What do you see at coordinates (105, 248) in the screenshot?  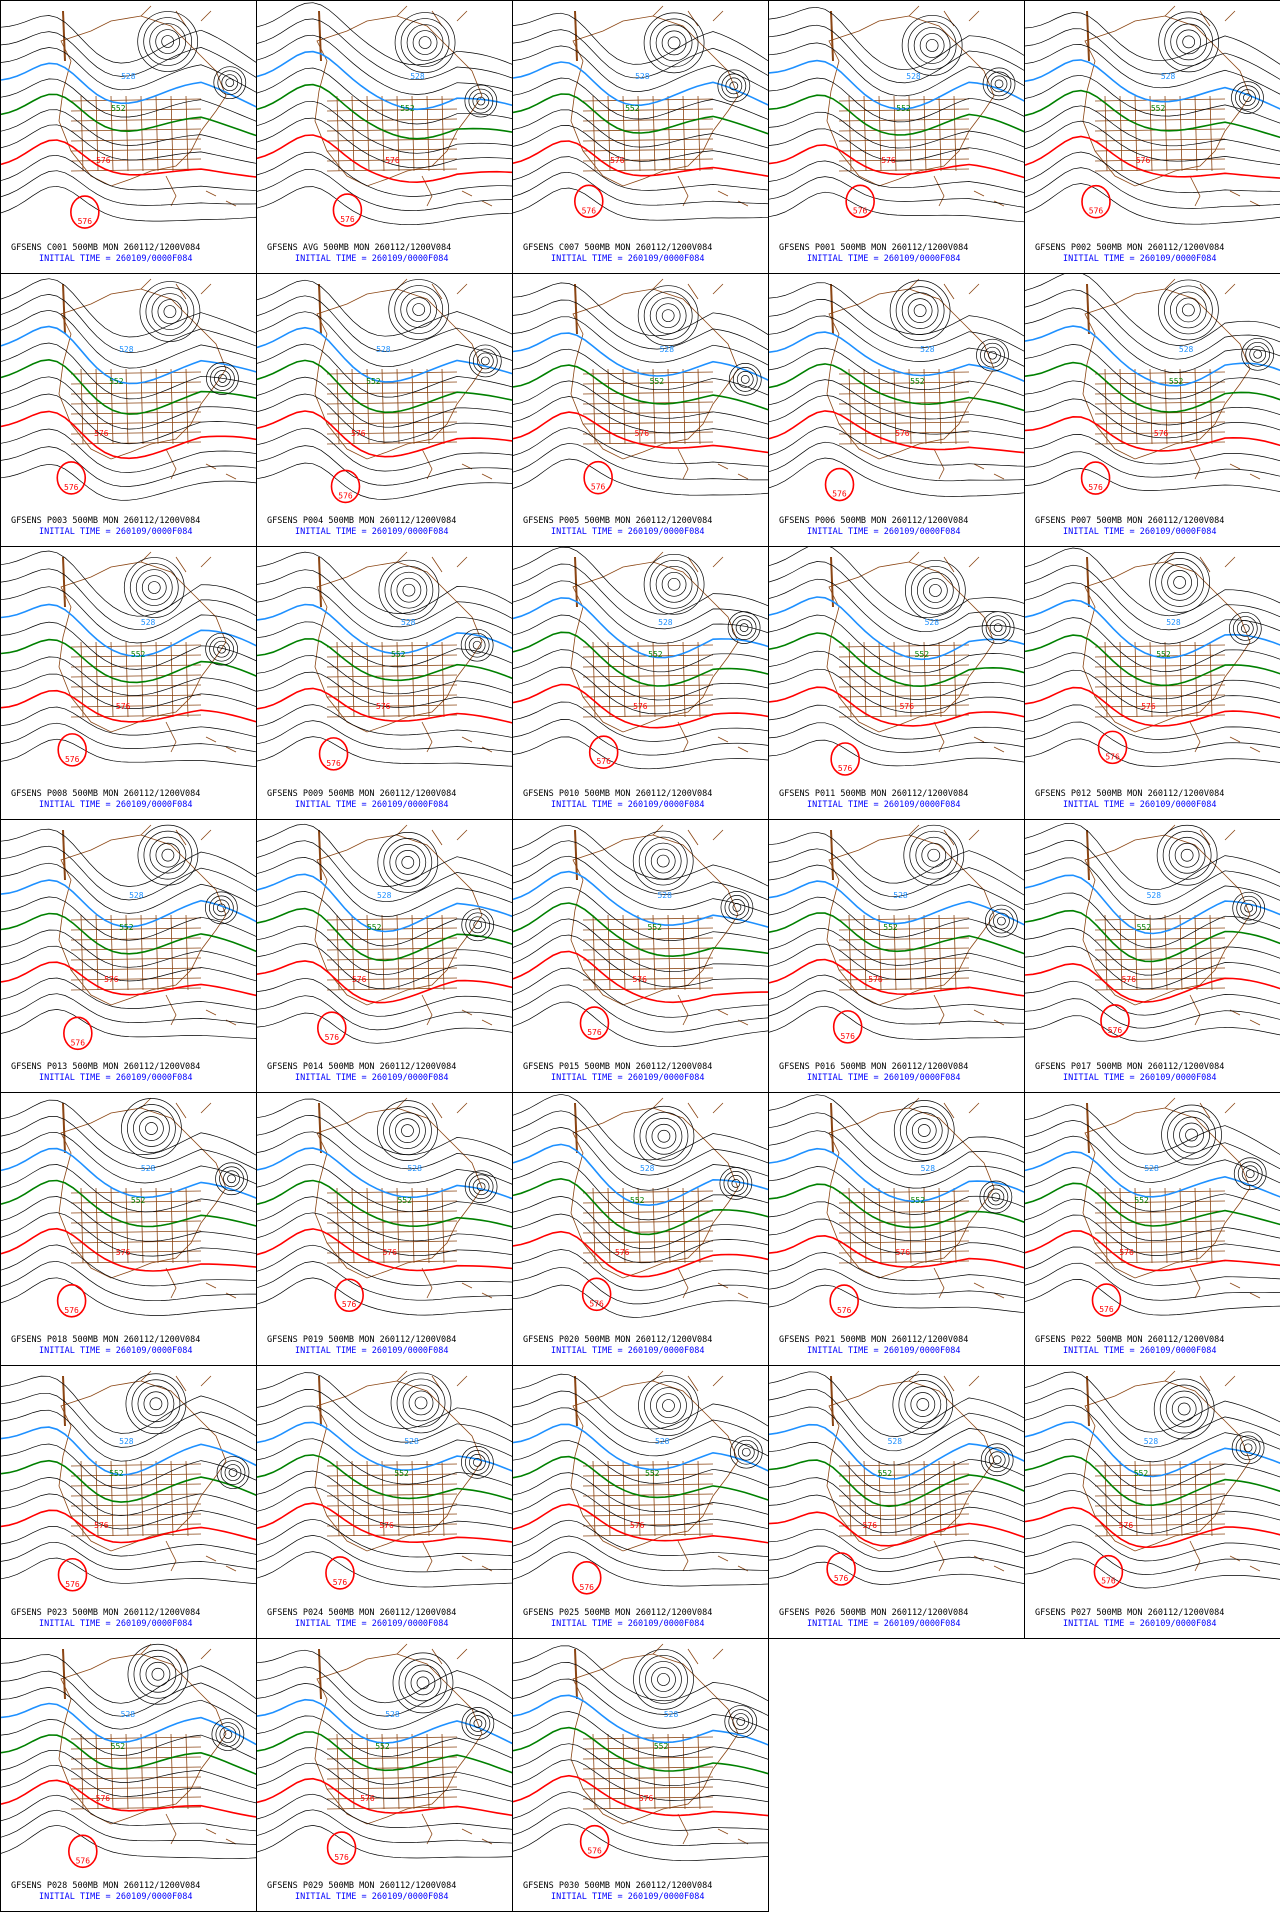 I see `panel-title: GFSENS C001 500MB MON 260112/1200V084` at bounding box center [105, 248].